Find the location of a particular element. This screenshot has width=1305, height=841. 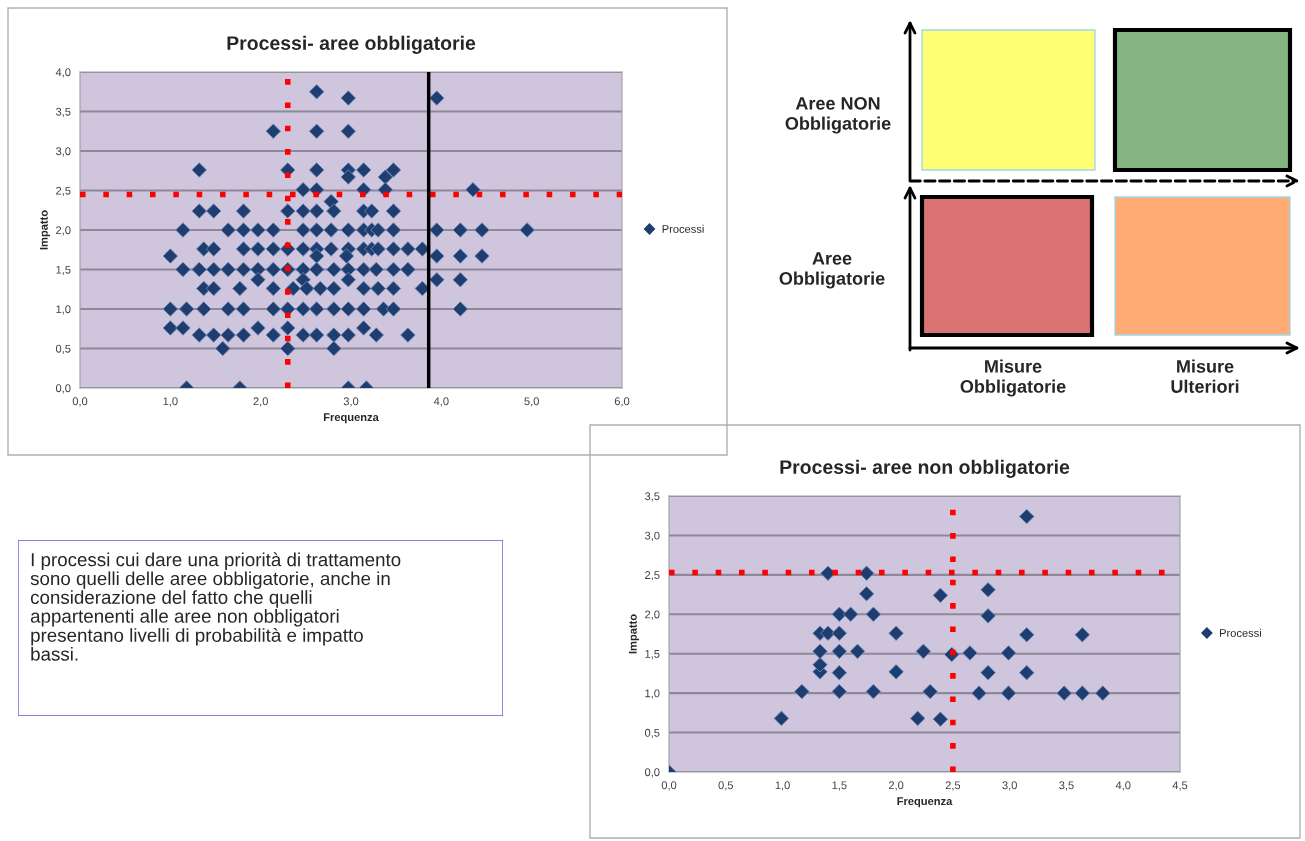

x-tick-label: 4,5 is located at coordinates (1180, 786).